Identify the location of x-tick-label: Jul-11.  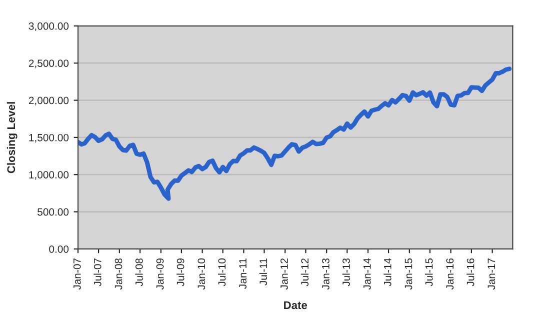
(263, 272).